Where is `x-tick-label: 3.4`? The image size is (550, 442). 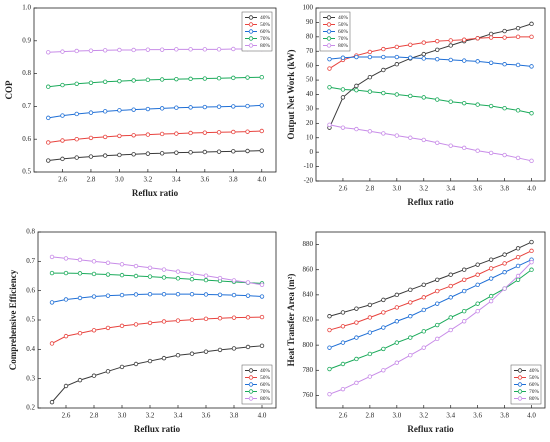
x-tick-label: 3.4 is located at coordinates (450, 189).